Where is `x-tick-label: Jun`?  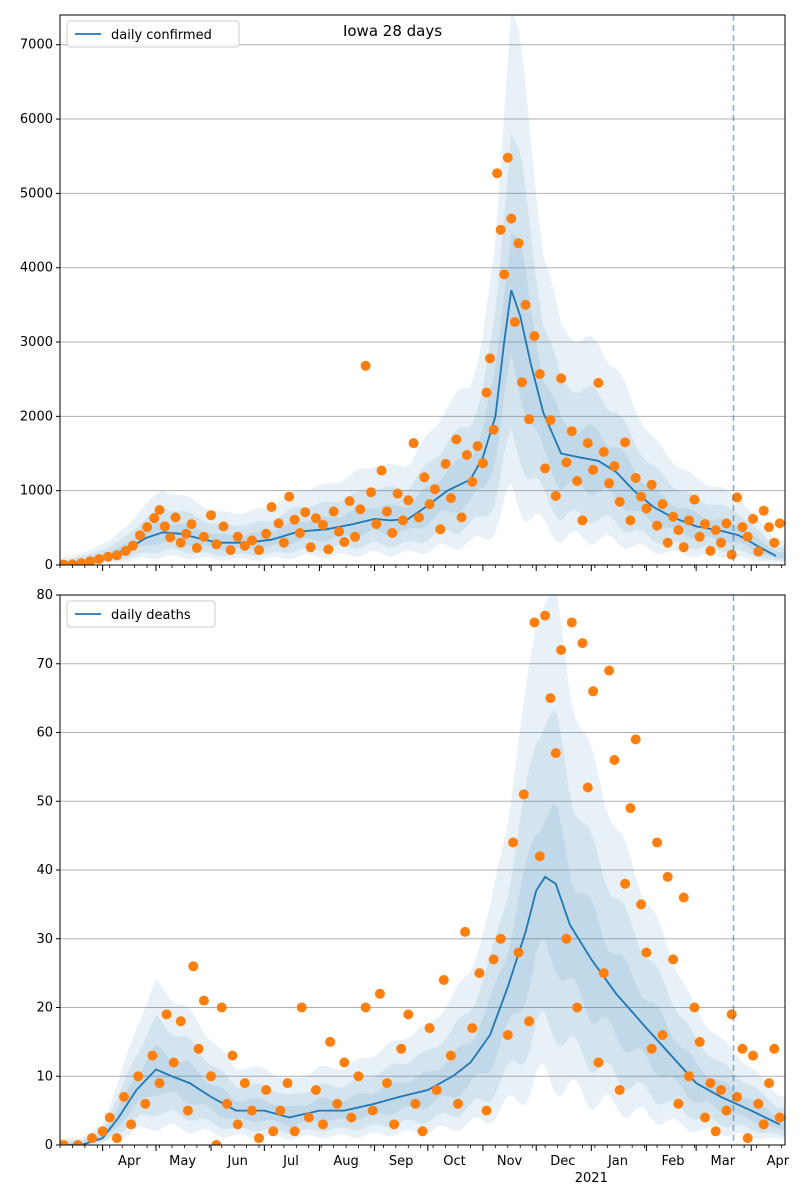
x-tick-label: Jun is located at coordinates (237, 1161).